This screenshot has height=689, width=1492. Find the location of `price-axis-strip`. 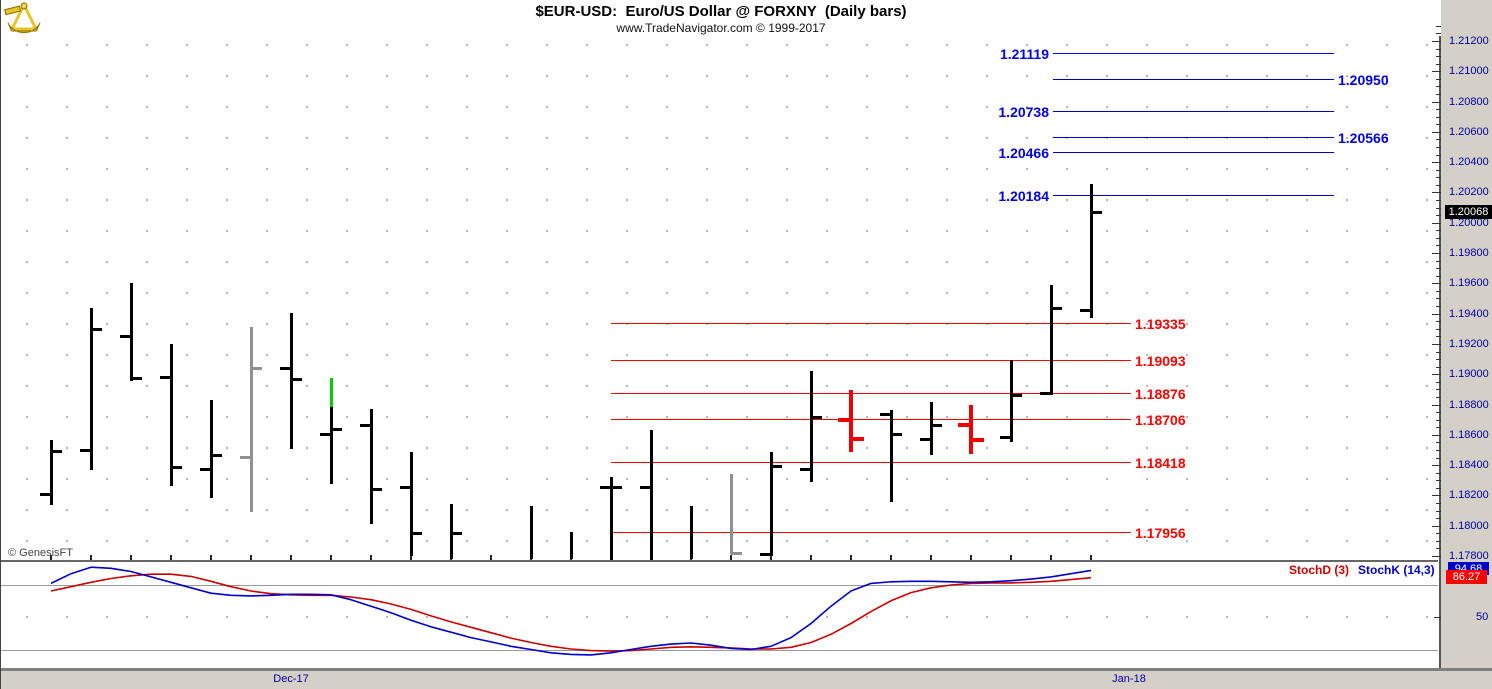

price-axis-strip is located at coordinates (1467, 334).